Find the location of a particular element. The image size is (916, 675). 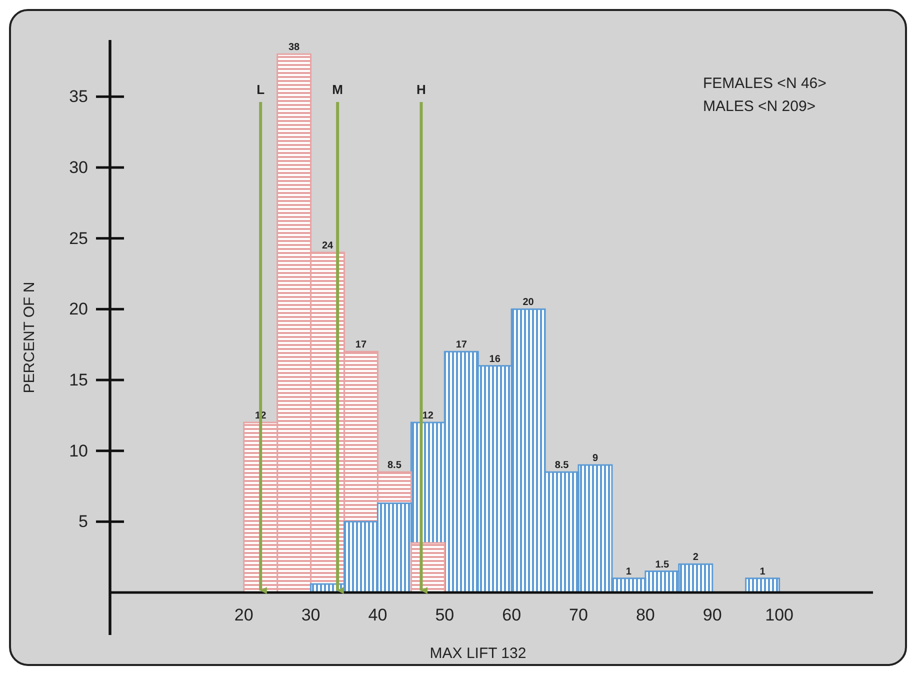

data-label: 1.5 is located at coordinates (662, 564).